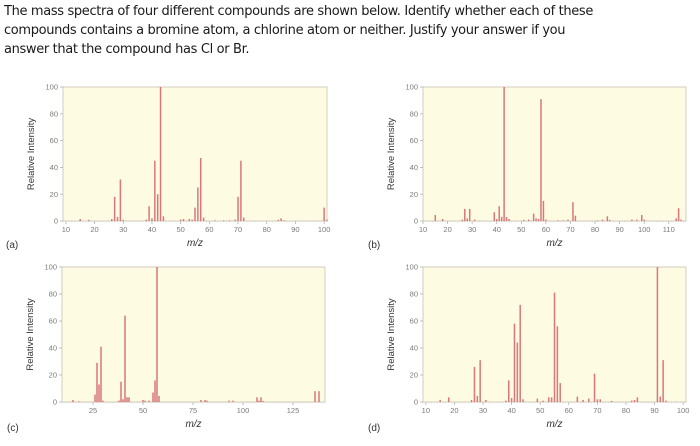 This screenshot has width=700, height=446. What do you see at coordinates (414, 140) in the screenshot?
I see `y-tick-label: 60` at bounding box center [414, 140].